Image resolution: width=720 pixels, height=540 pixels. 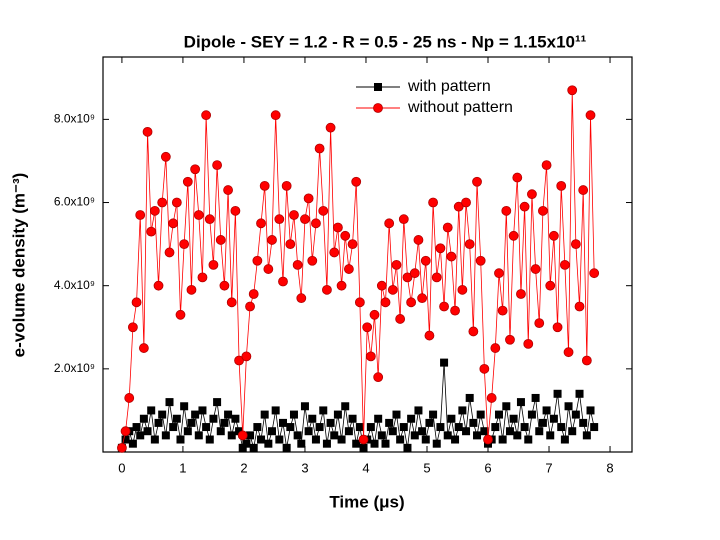 What do you see at coordinates (487, 467) in the screenshot?
I see `x-tick-label: 6` at bounding box center [487, 467].